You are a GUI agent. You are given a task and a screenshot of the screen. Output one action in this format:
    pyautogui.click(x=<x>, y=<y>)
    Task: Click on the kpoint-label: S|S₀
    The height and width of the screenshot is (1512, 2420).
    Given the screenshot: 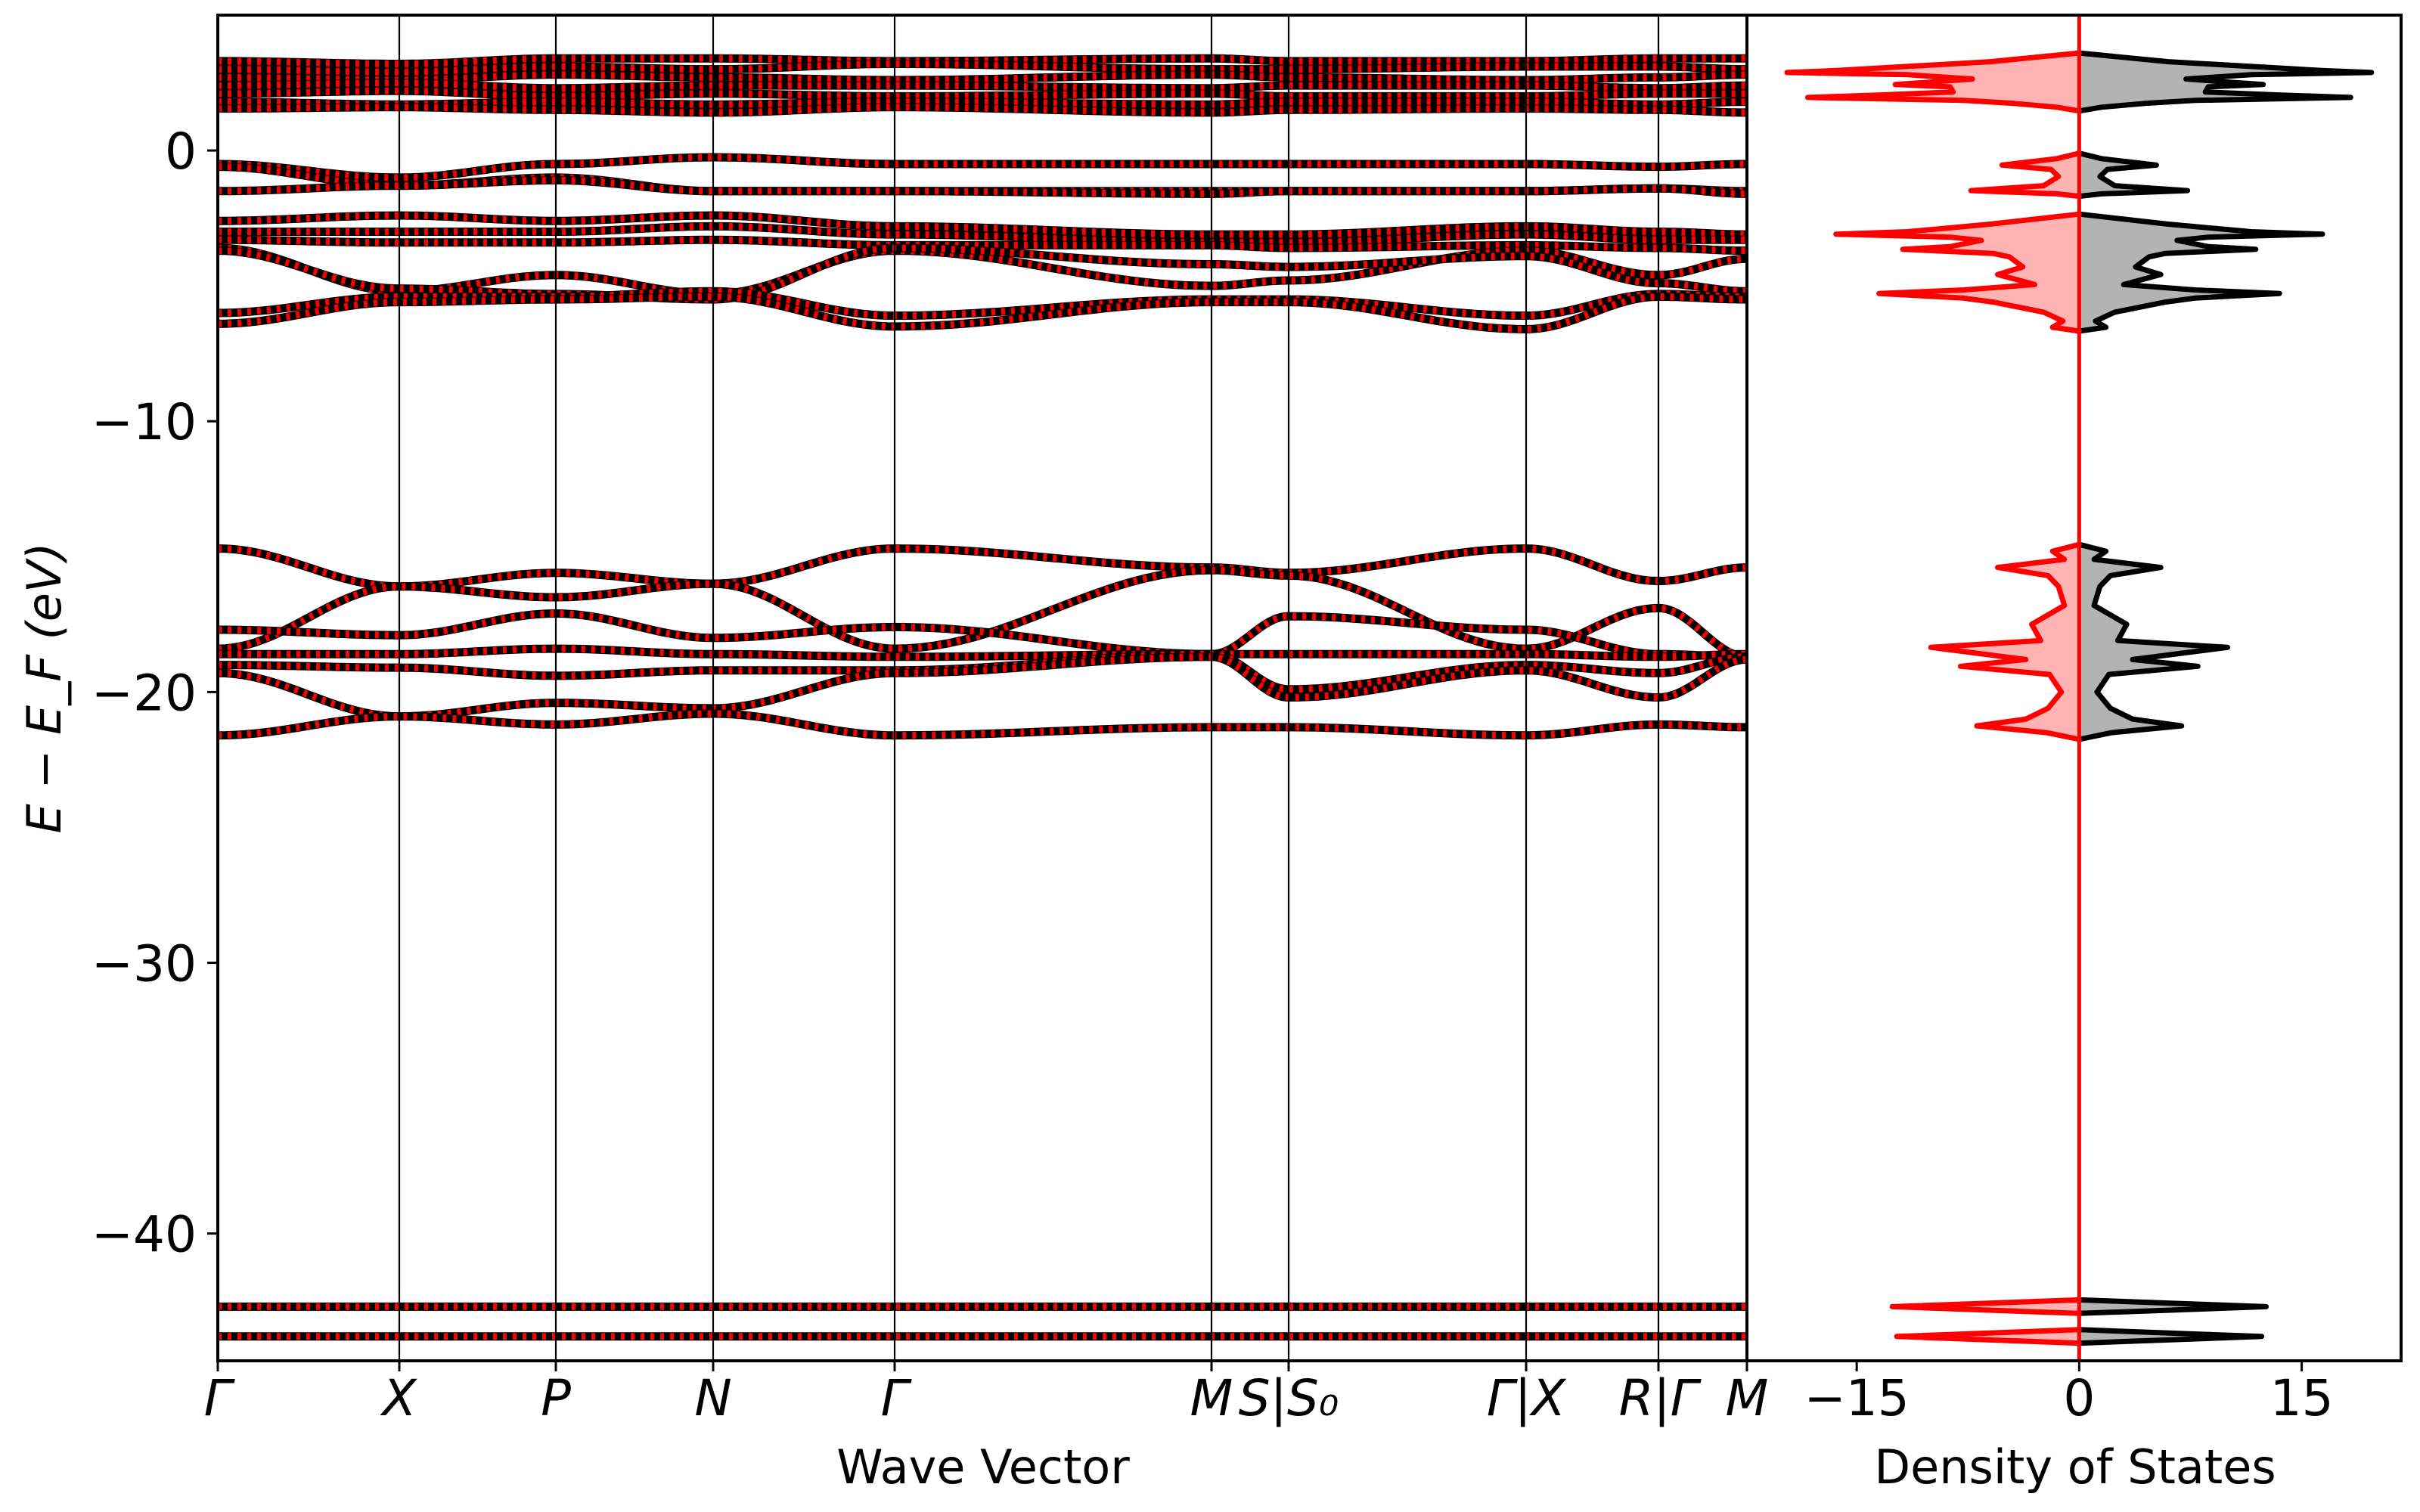 What is the action you would take?
    pyautogui.click(x=1289, y=1398)
    